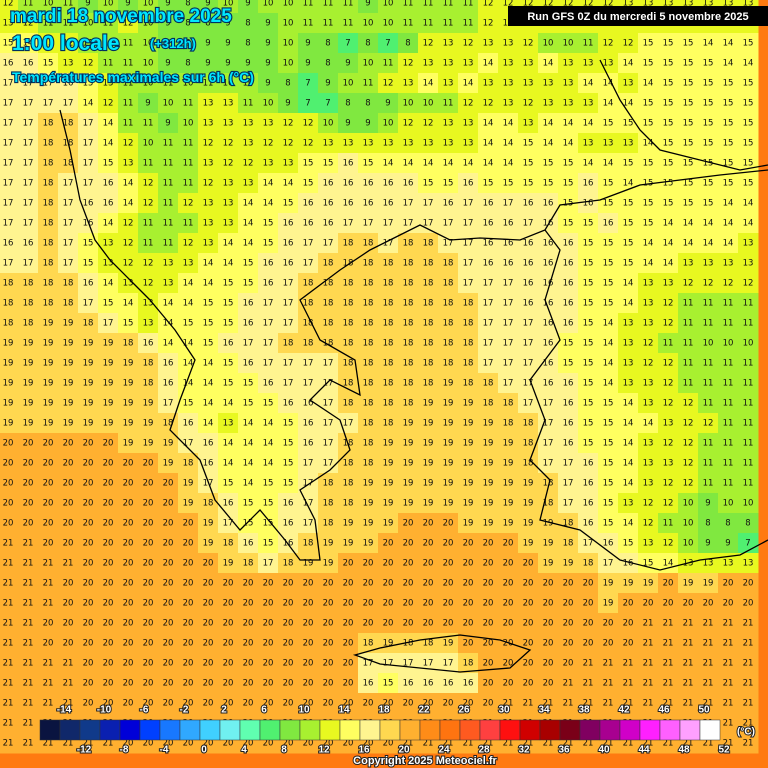  Describe the element at coordinates (504, 710) in the screenshot. I see `colorbar-label: 30` at that location.